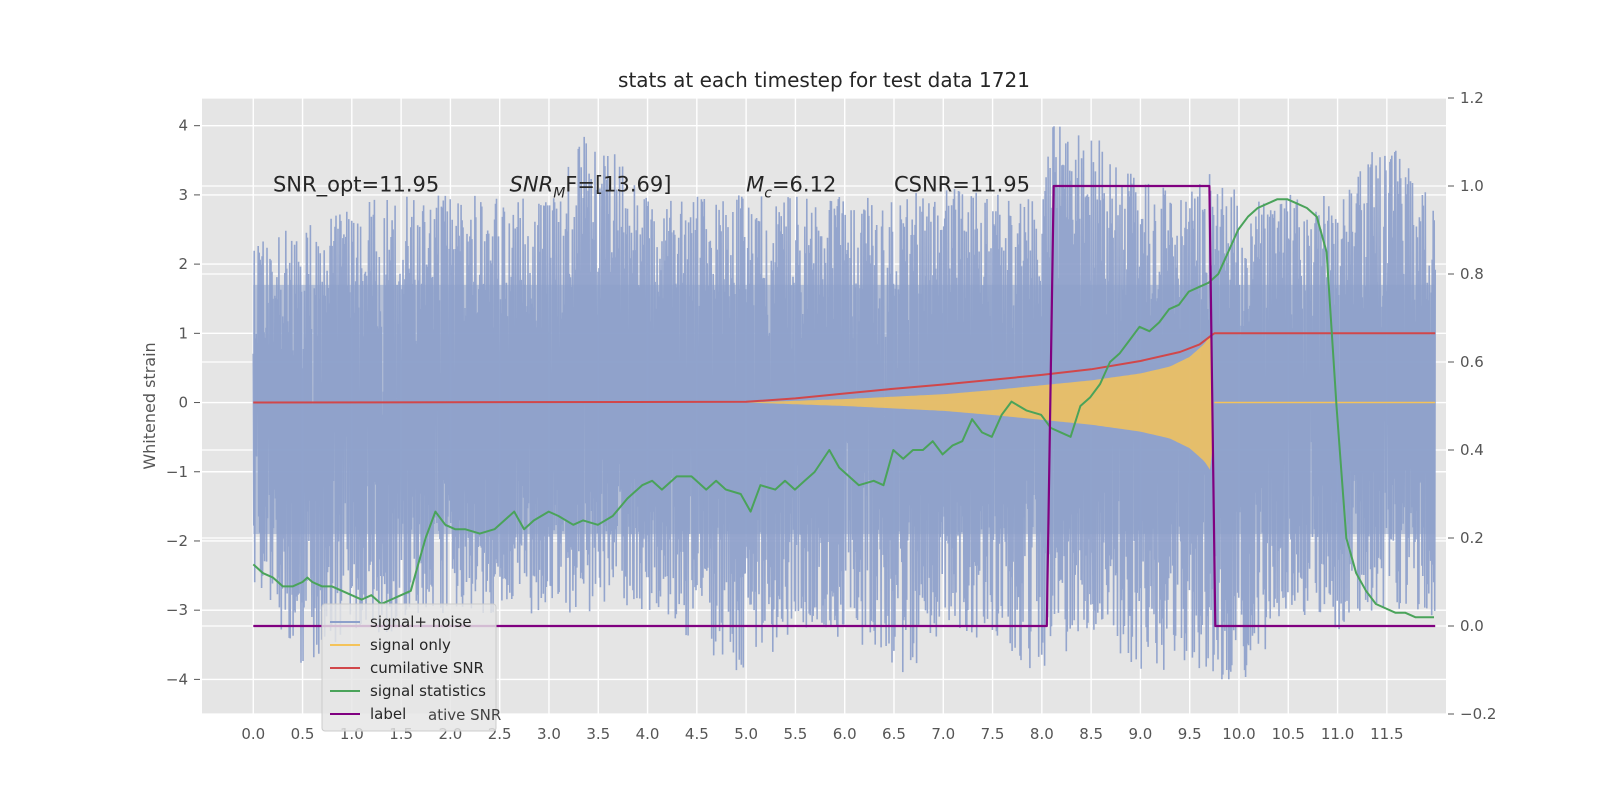  What do you see at coordinates (388, 714) in the screenshot?
I see `legend-label: label` at bounding box center [388, 714].